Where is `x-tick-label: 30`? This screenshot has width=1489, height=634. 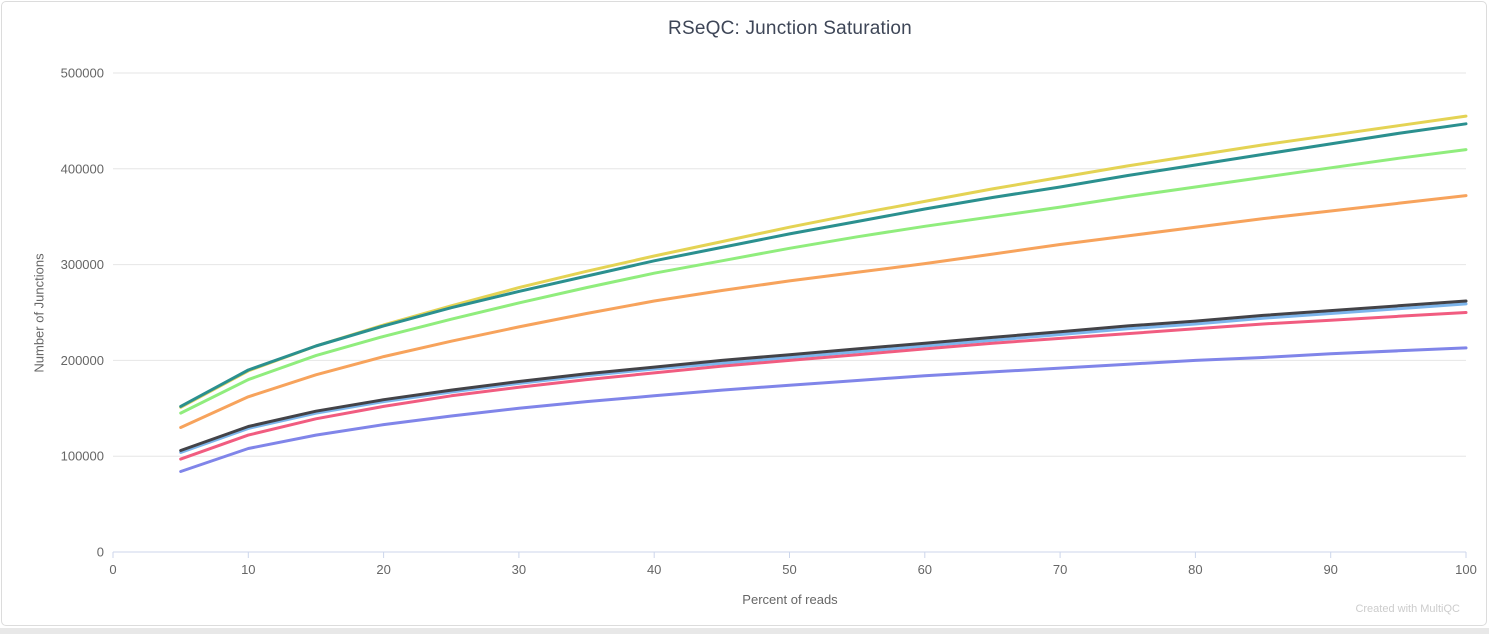 x-tick-label: 30 is located at coordinates (519, 569).